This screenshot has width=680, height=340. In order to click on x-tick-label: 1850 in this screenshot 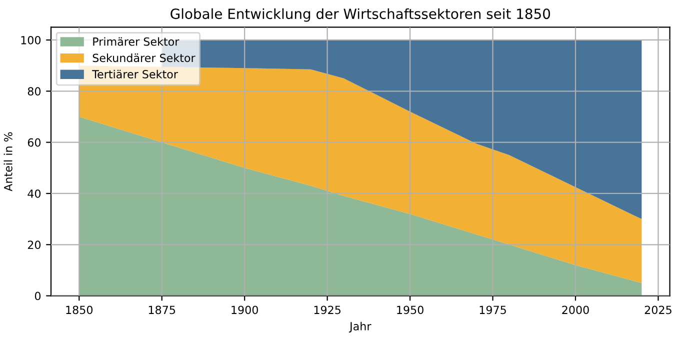, I will do `click(79, 310)`.